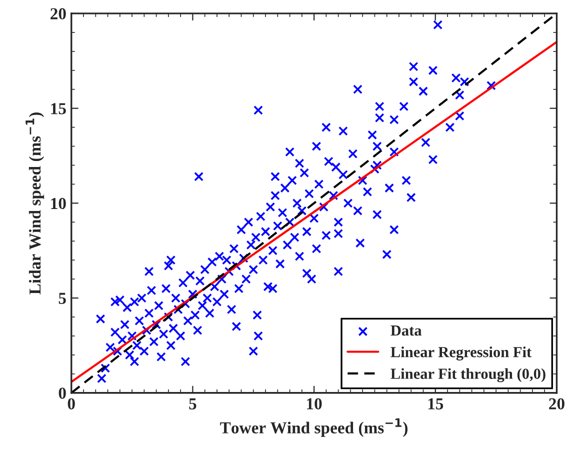  Describe the element at coordinates (556, 404) in the screenshot. I see `x-tick-label: 20` at that location.